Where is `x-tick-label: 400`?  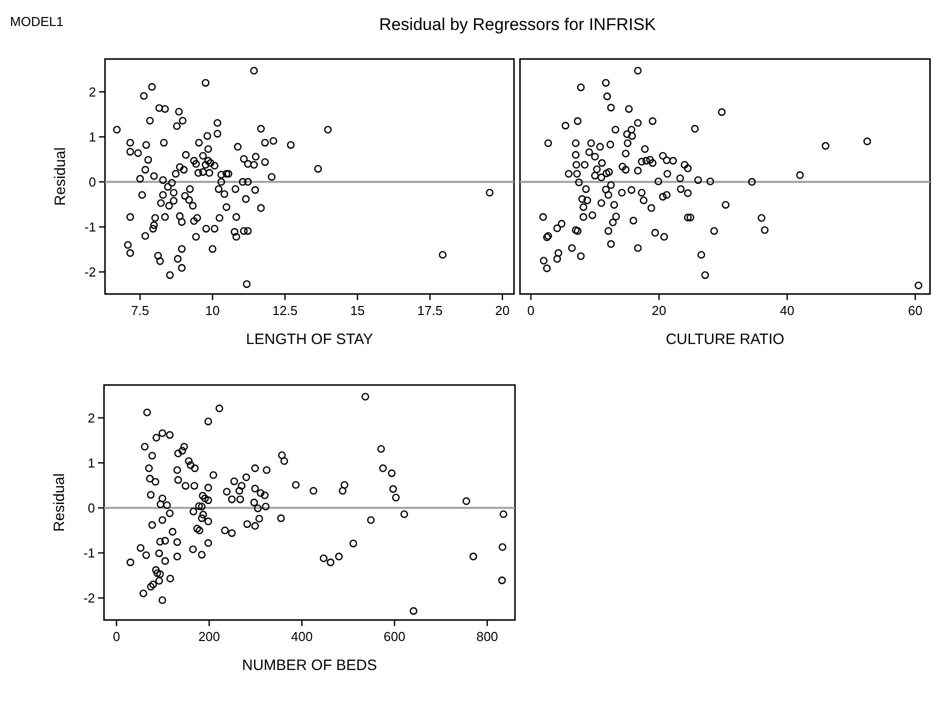
x-tick-label: 400 is located at coordinates (302, 636).